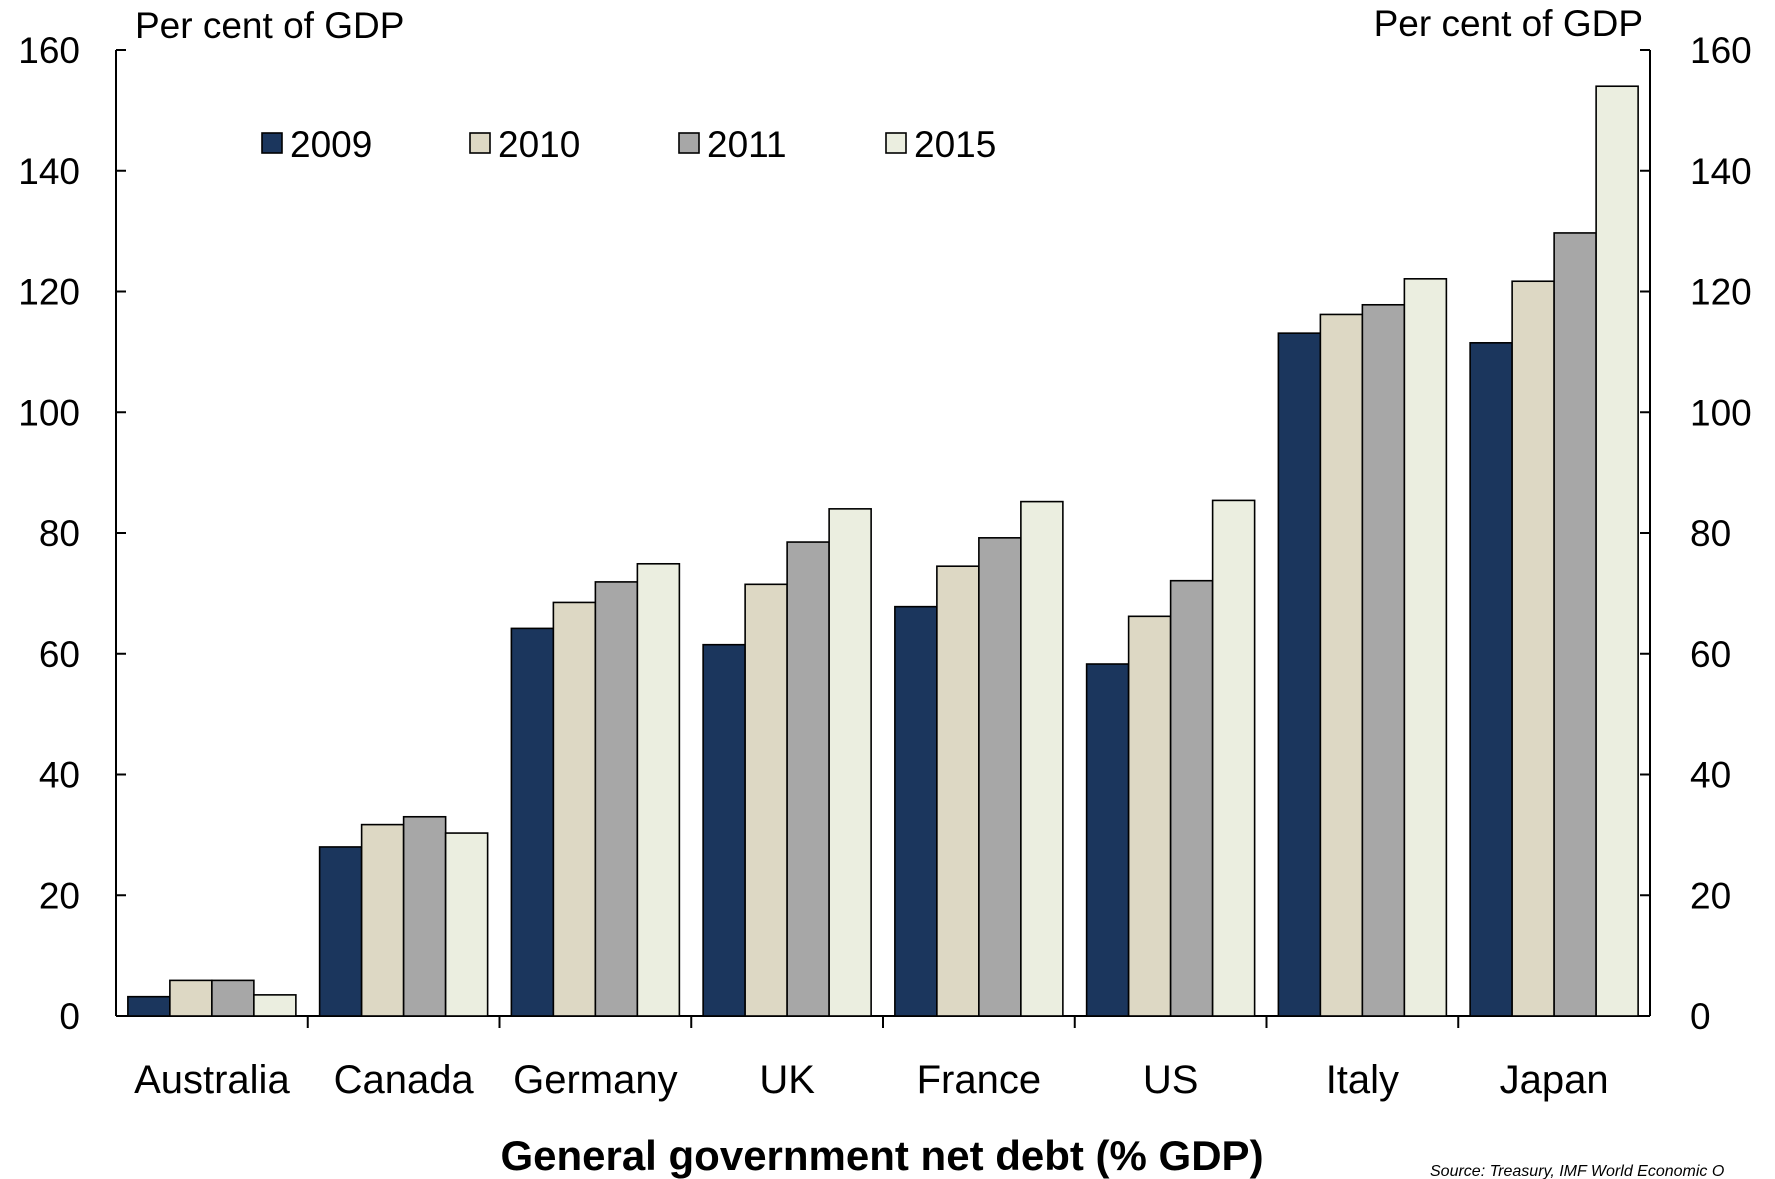 Image resolution: width=1775 pixels, height=1179 pixels. What do you see at coordinates (1425, 647) in the screenshot?
I see `bar-italy-2015` at bounding box center [1425, 647].